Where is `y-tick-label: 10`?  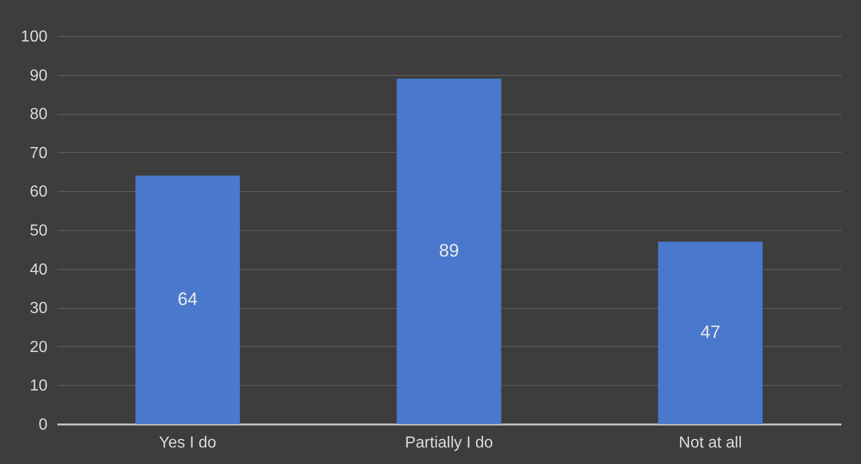 y-tick-label: 10 is located at coordinates (39, 386).